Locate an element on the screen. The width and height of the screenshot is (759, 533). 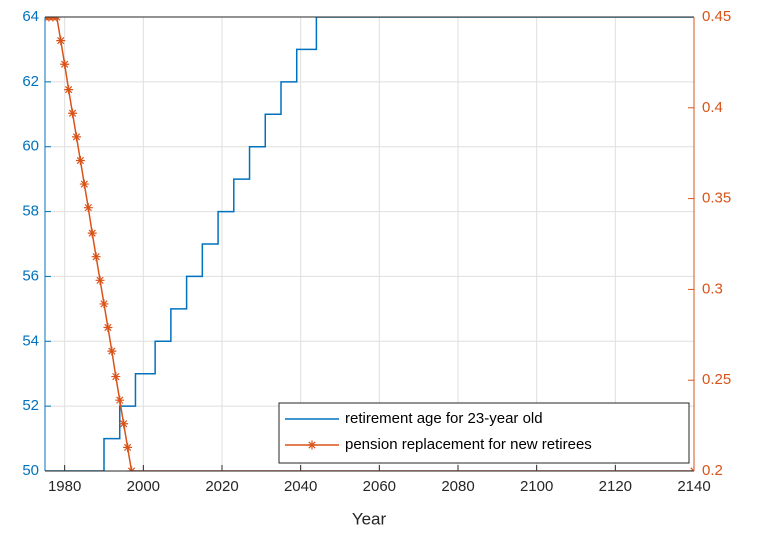
y-tick-label: 52 is located at coordinates (30, 405).